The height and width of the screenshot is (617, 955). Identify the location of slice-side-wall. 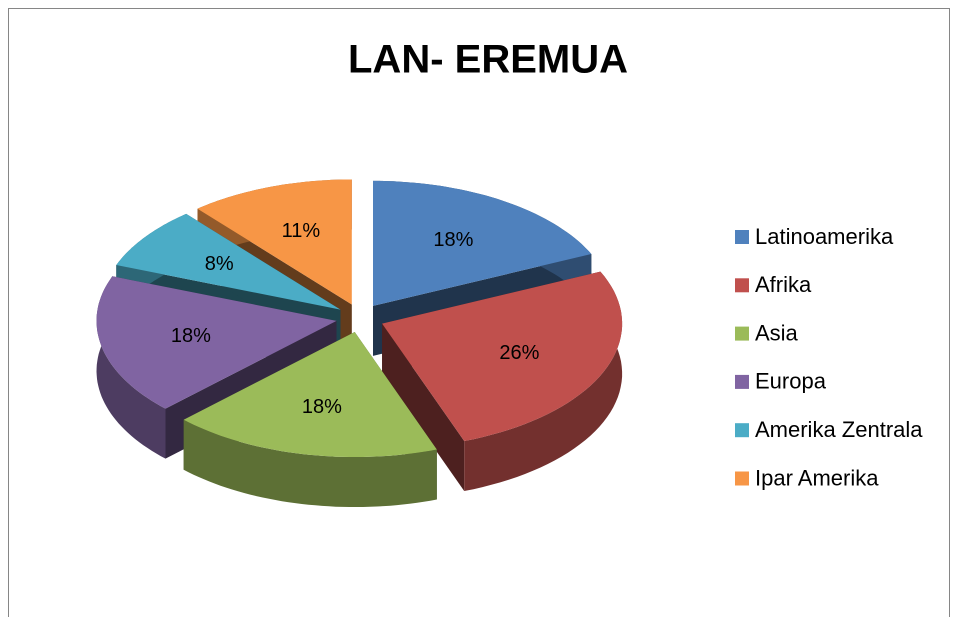
(423, 407).